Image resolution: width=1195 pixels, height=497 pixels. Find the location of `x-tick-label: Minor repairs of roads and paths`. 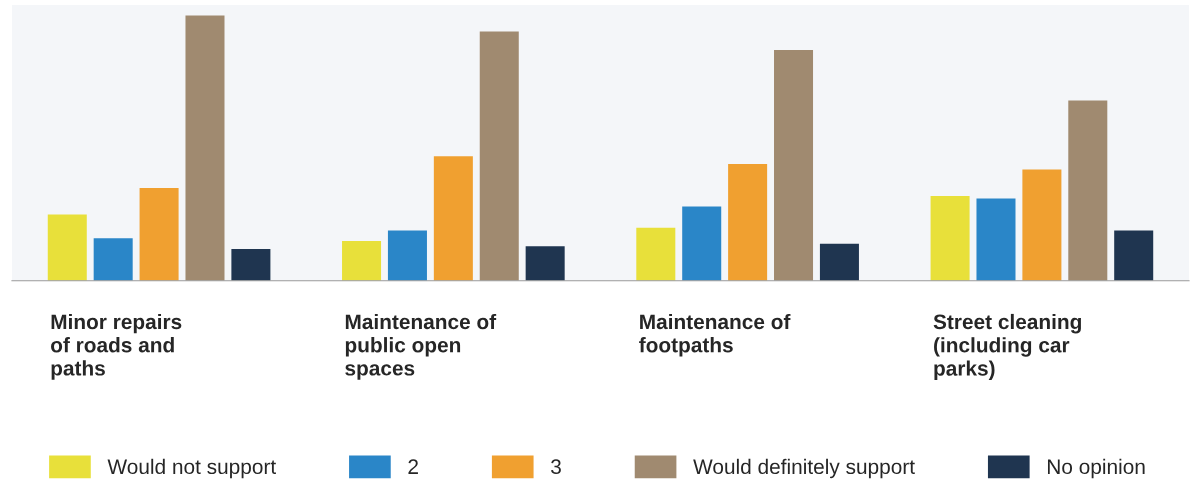

x-tick-label: Minor repairs of roads and paths is located at coordinates (116, 346).